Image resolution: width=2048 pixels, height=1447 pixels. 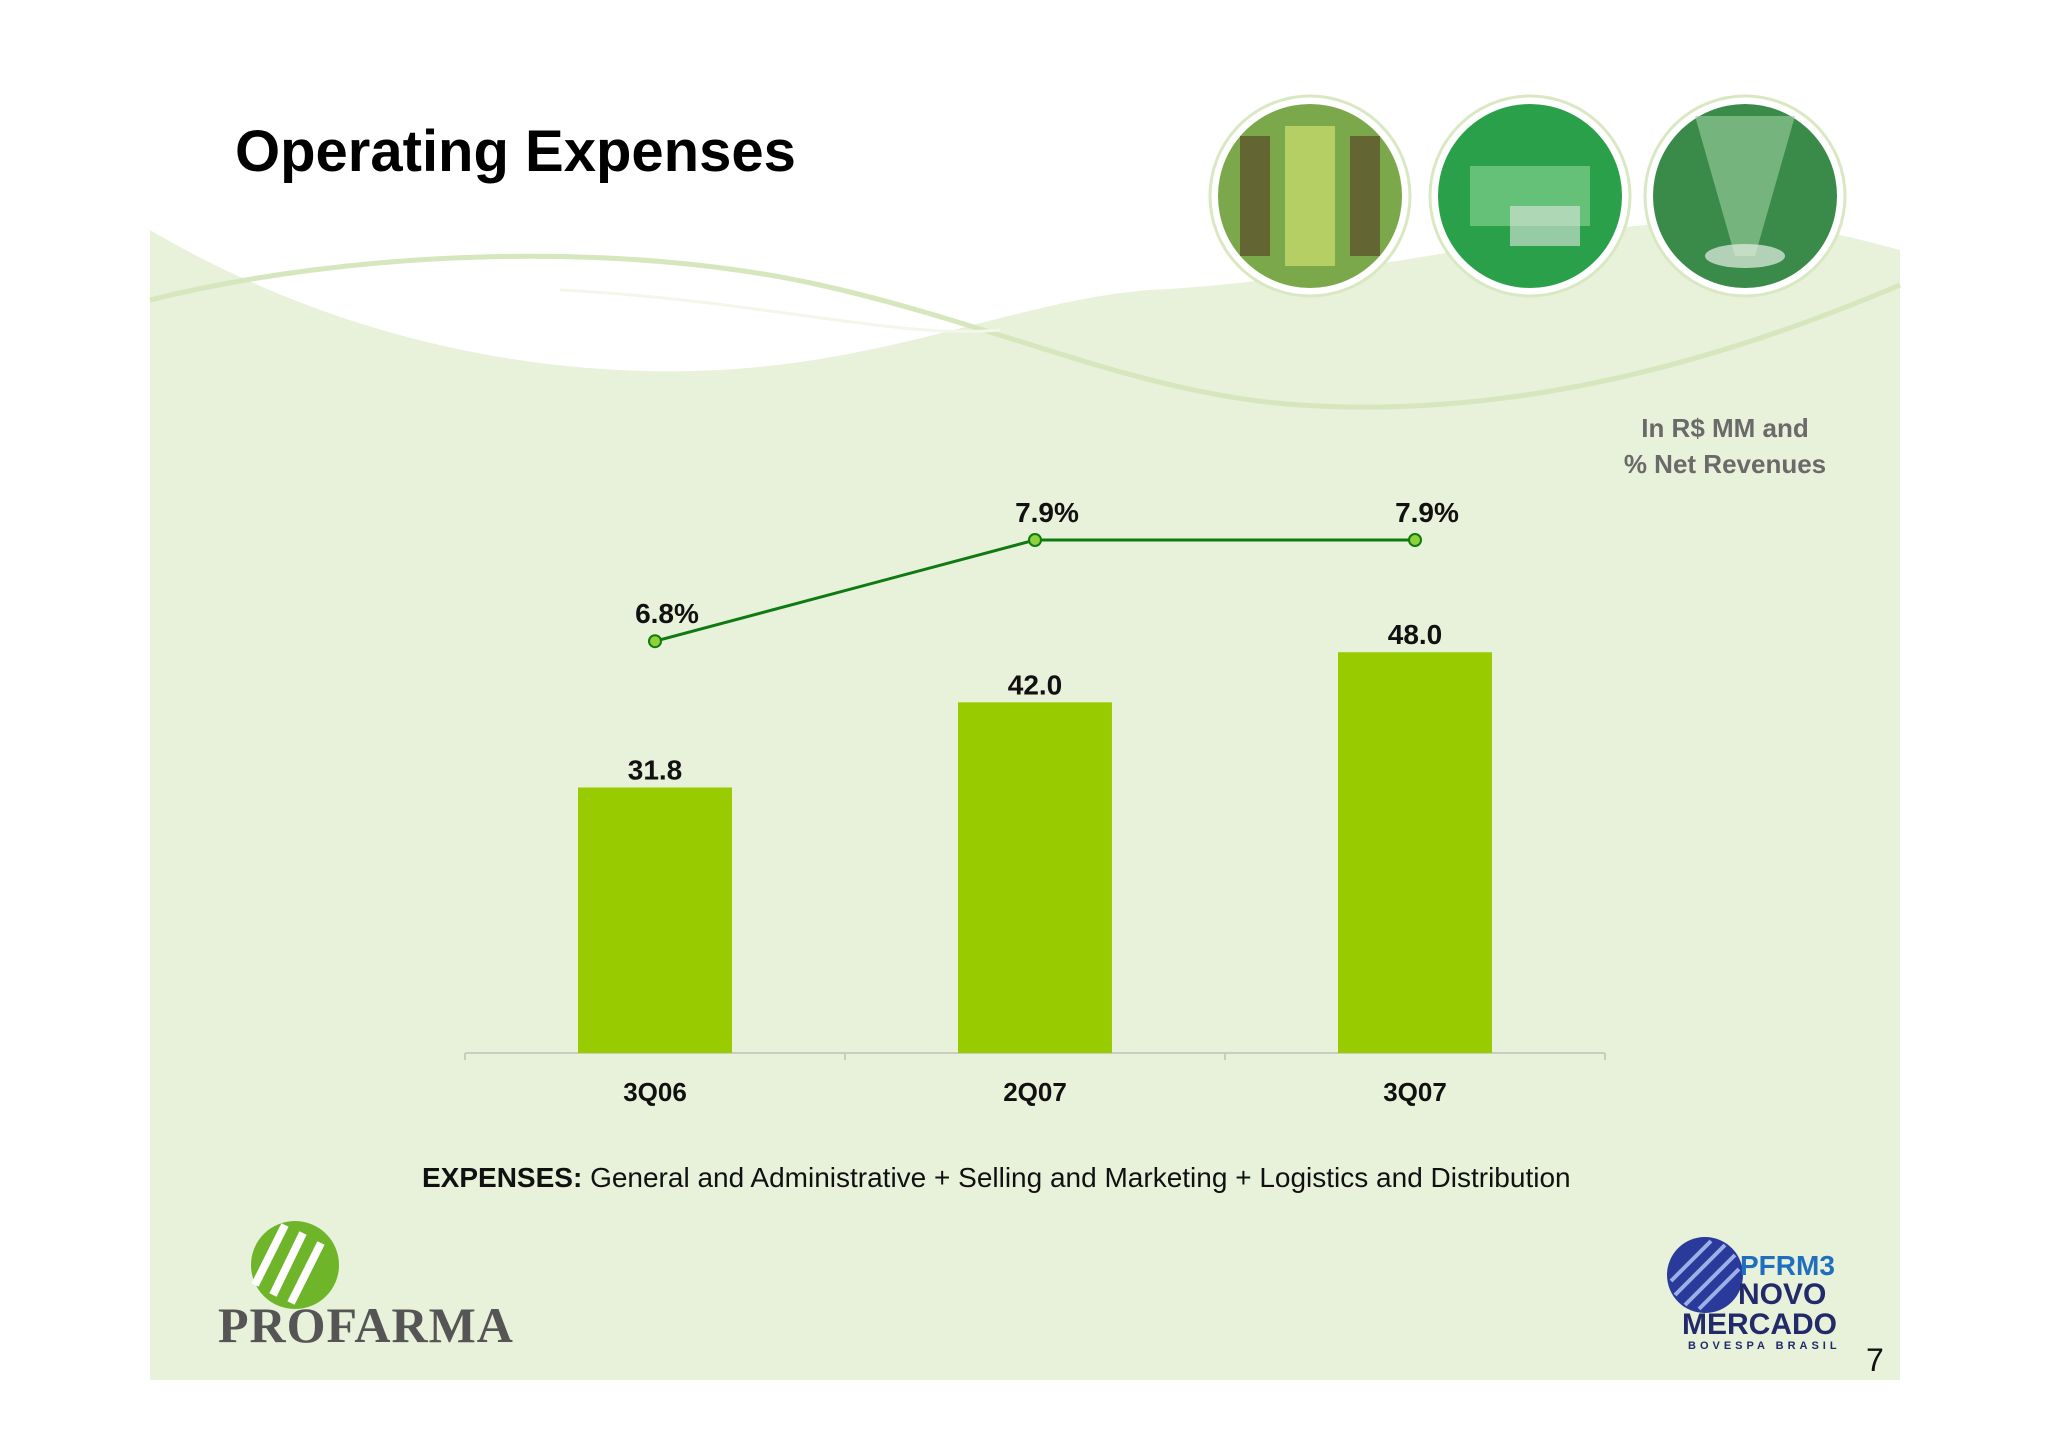 I want to click on expenses-note-label: EXPENSES:, so click(x=502, y=1177).